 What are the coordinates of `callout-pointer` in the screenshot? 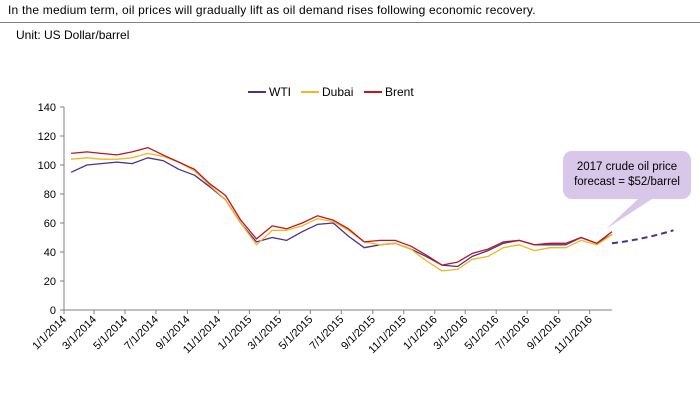 It's located at (629, 214).